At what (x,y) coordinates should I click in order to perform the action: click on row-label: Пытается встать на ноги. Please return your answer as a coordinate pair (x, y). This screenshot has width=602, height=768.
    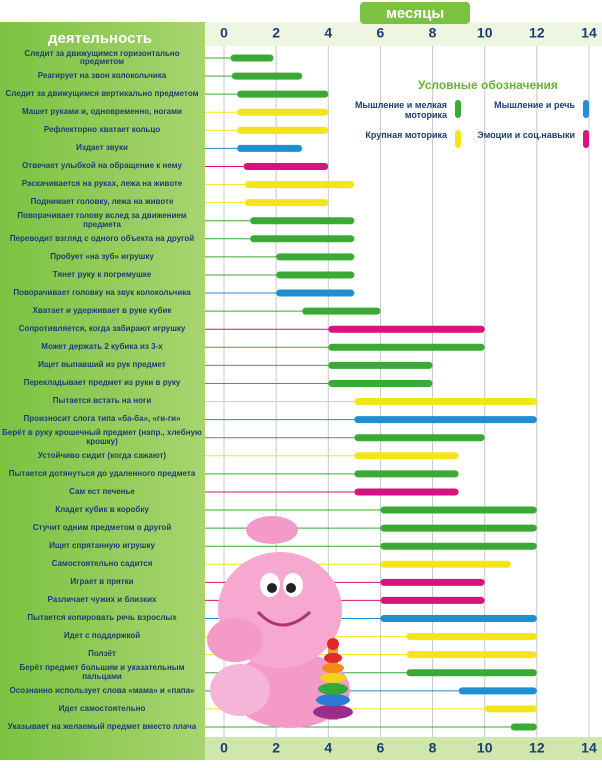
    Looking at the image, I should click on (102, 401).